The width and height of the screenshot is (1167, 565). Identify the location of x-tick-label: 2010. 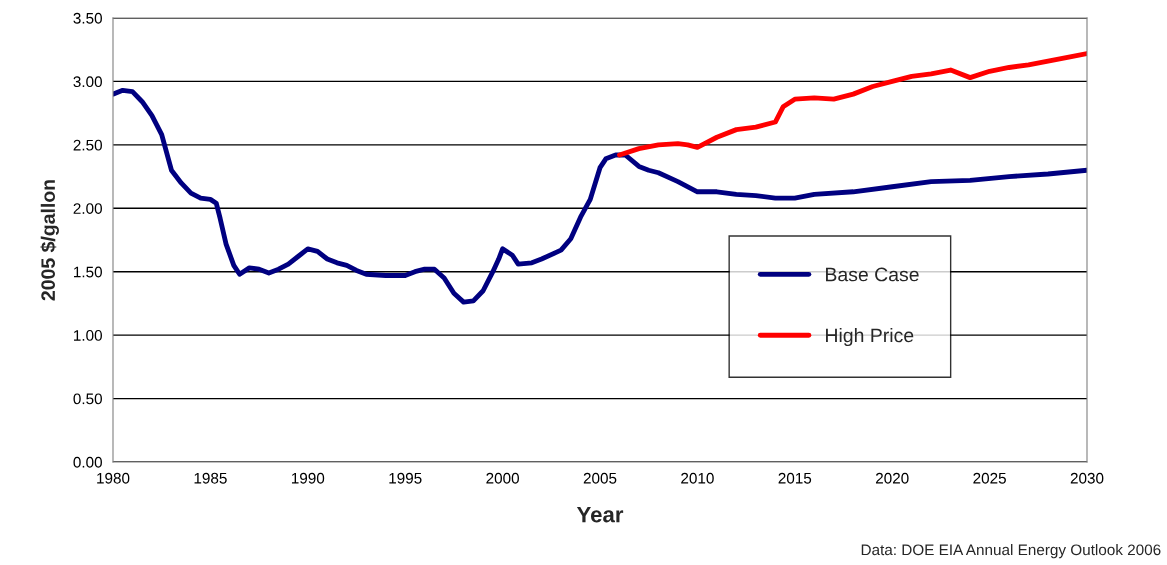
(697, 478).